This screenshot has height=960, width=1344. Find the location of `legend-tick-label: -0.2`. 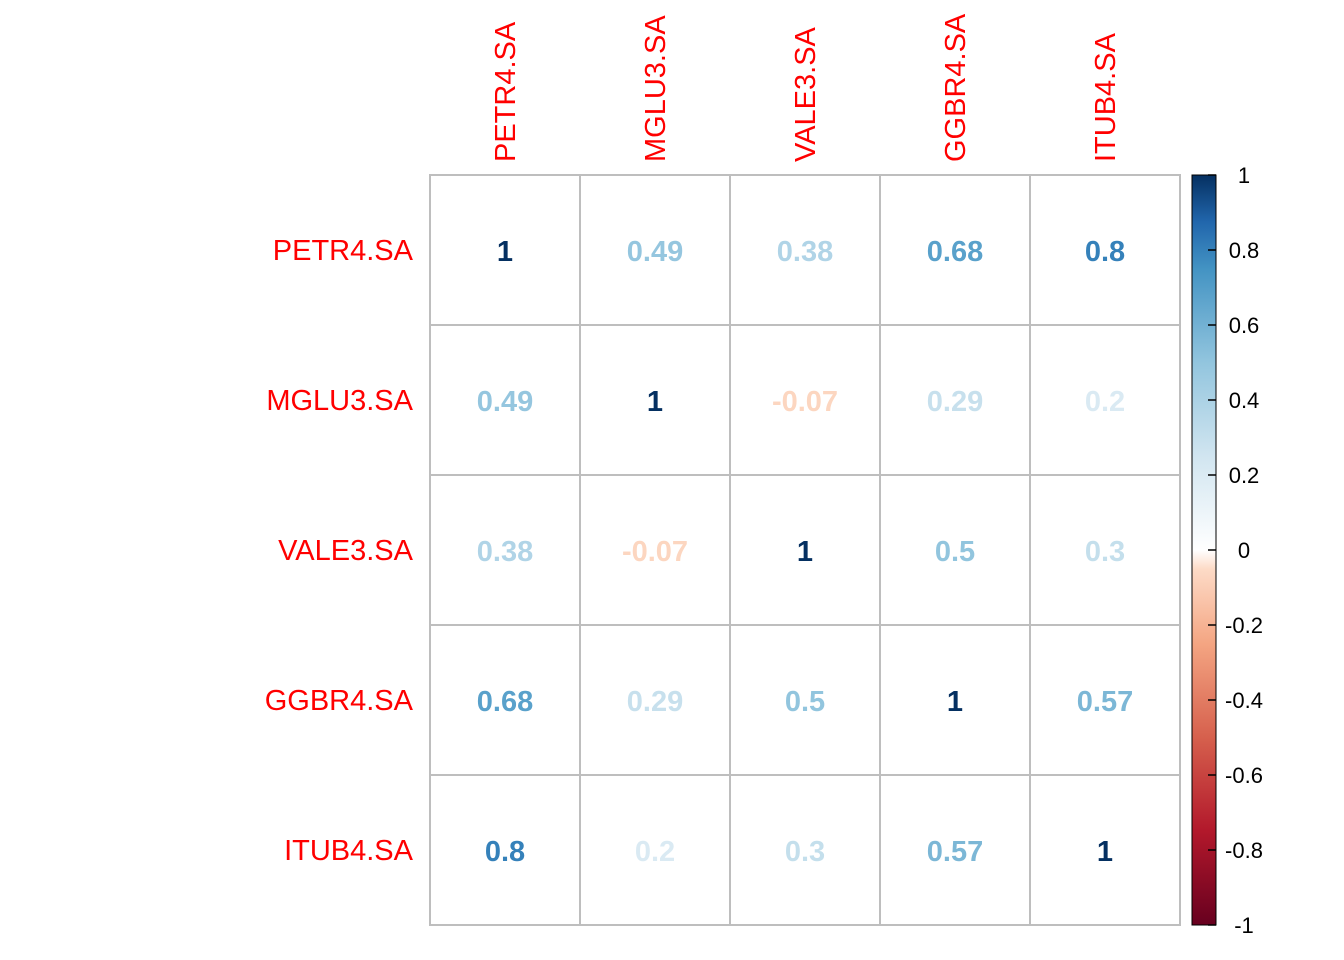

legend-tick-label: -0.2 is located at coordinates (1244, 625).